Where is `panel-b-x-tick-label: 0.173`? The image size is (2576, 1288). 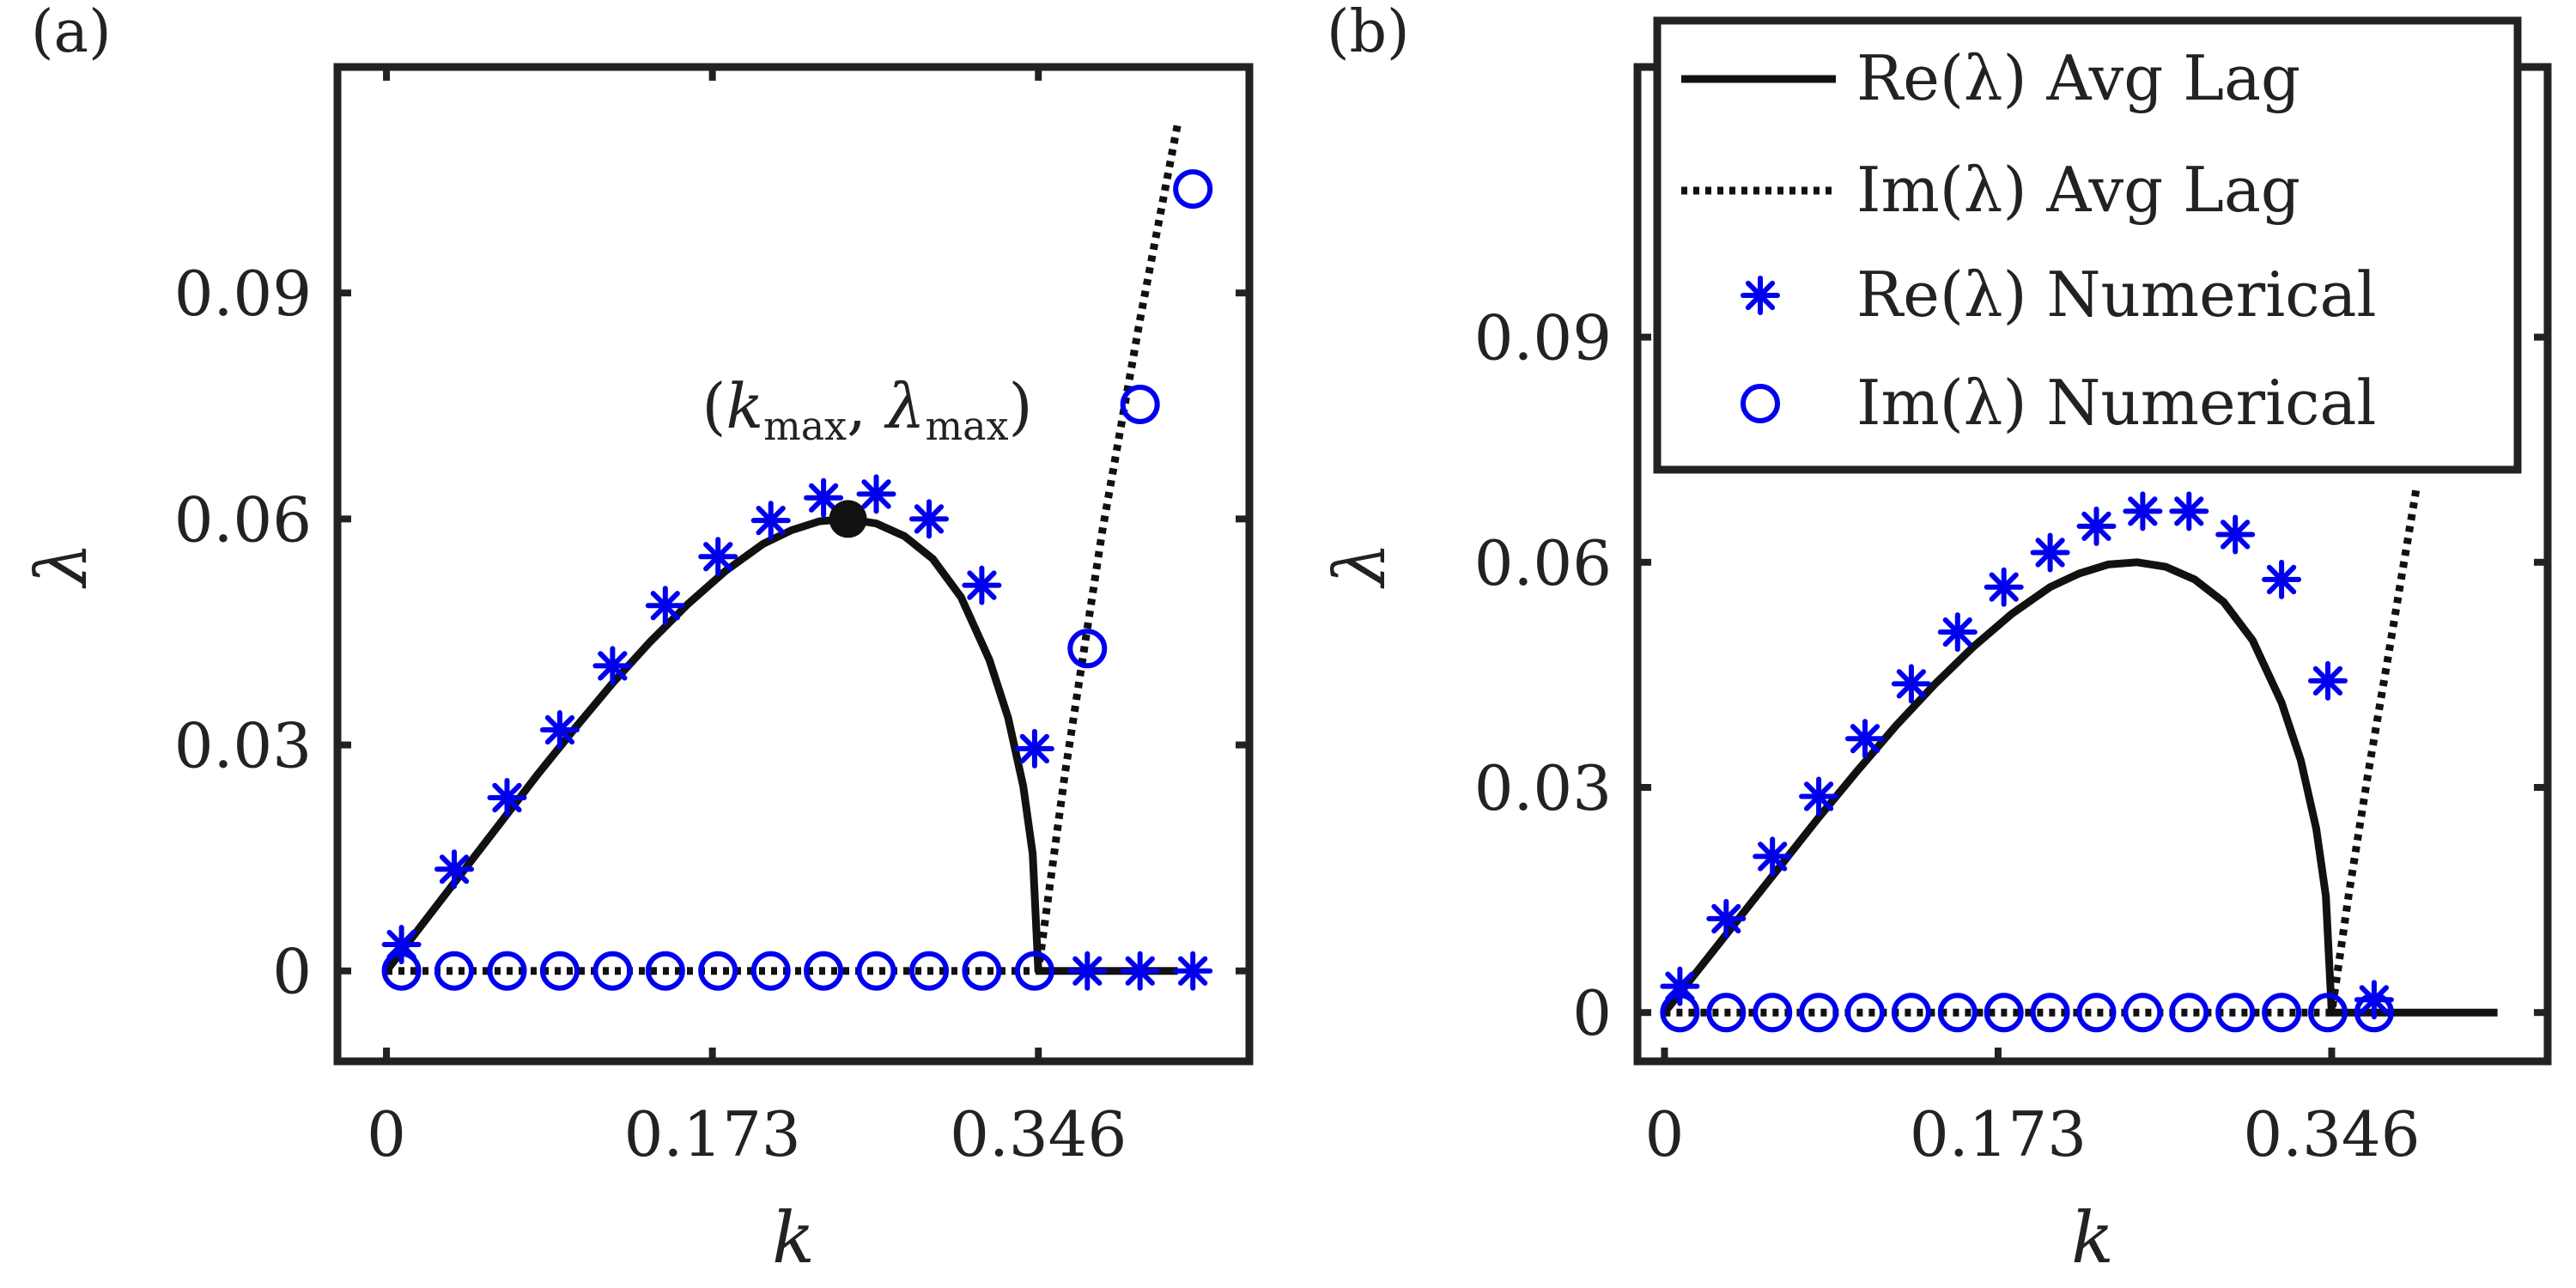 panel-b-x-tick-label: 0.173 is located at coordinates (1998, 1134).